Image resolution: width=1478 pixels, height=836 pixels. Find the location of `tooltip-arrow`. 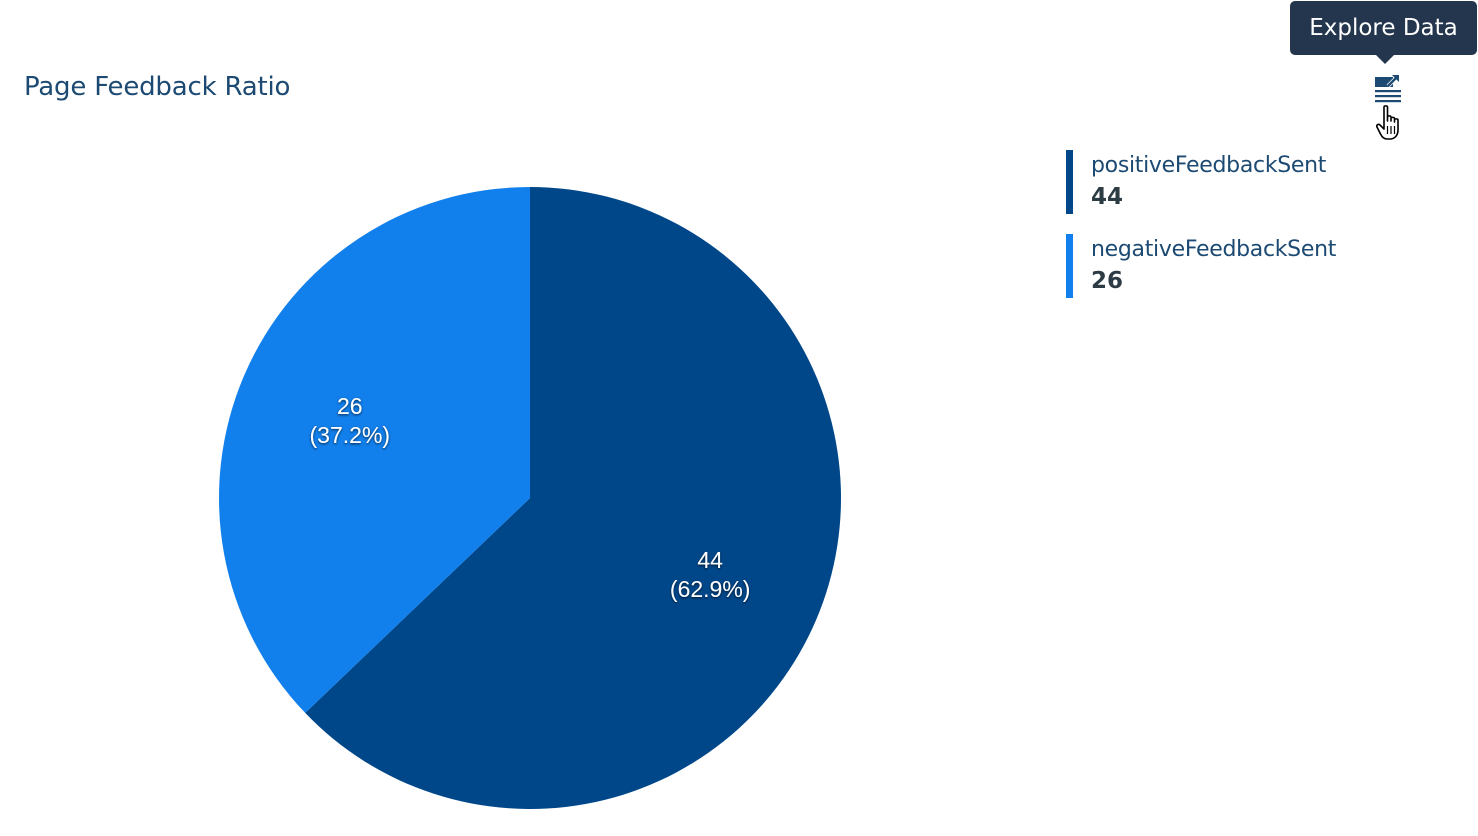

tooltip-arrow is located at coordinates (1385, 59).